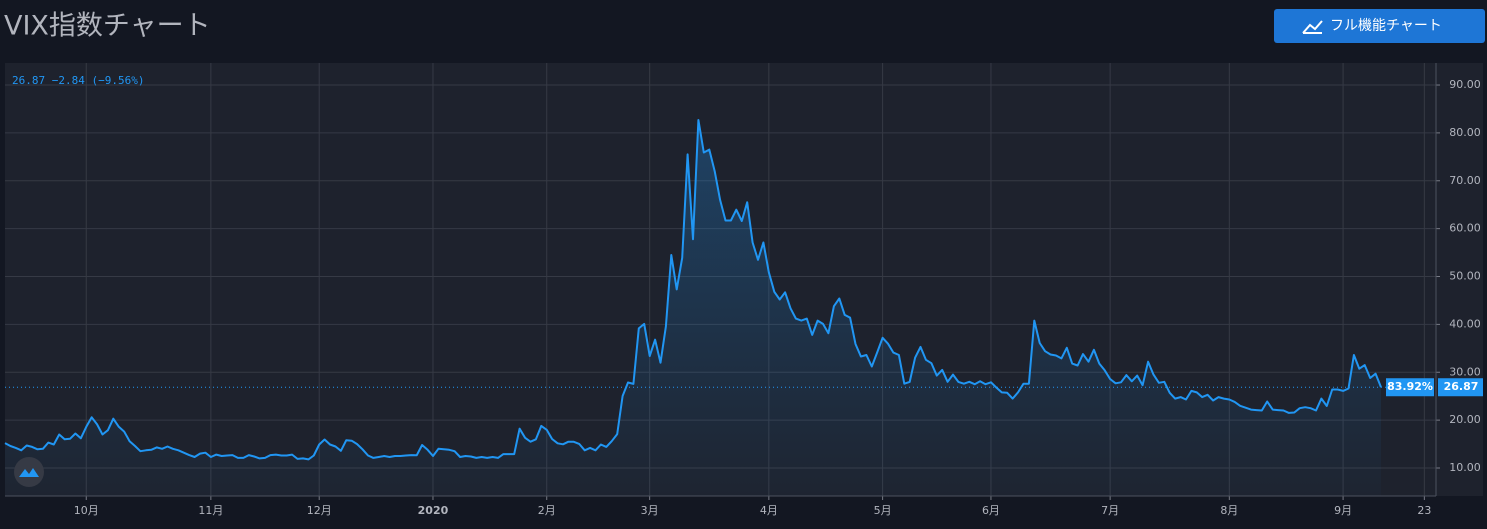  Describe the element at coordinates (650, 510) in the screenshot. I see `x-tick-label: 3月` at that location.